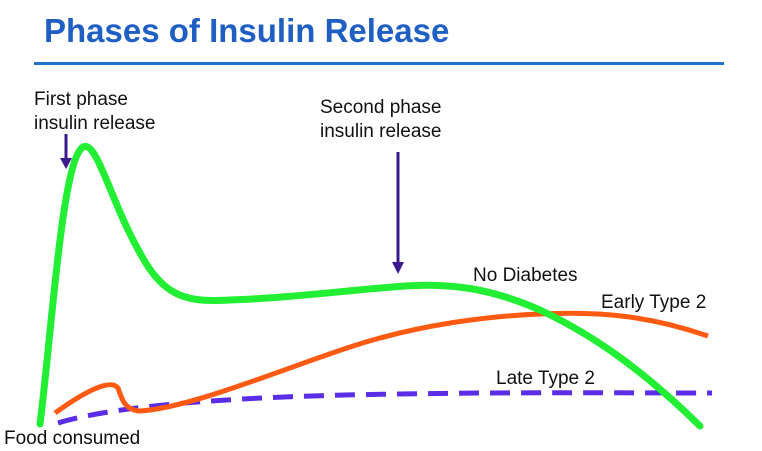  Describe the element at coordinates (398, 213) in the screenshot. I see `second-phase-arrow` at that location.